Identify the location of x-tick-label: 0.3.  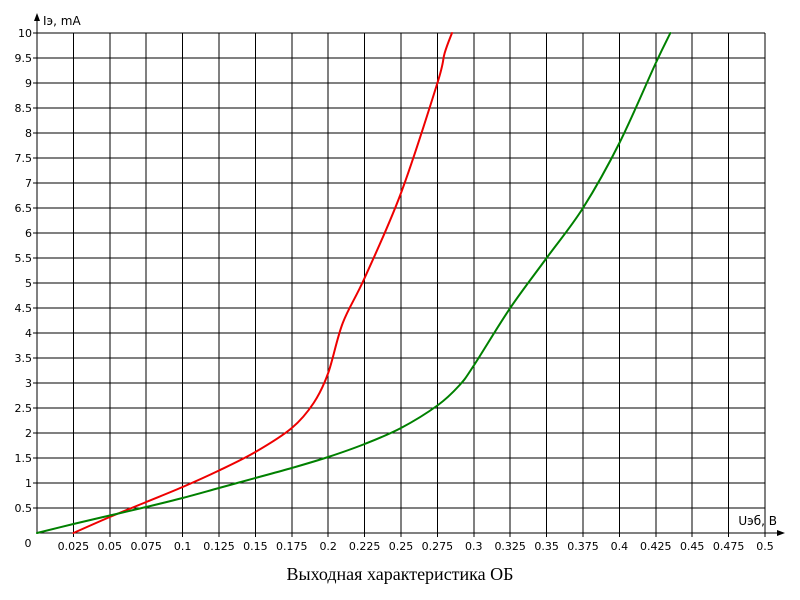
(474, 546).